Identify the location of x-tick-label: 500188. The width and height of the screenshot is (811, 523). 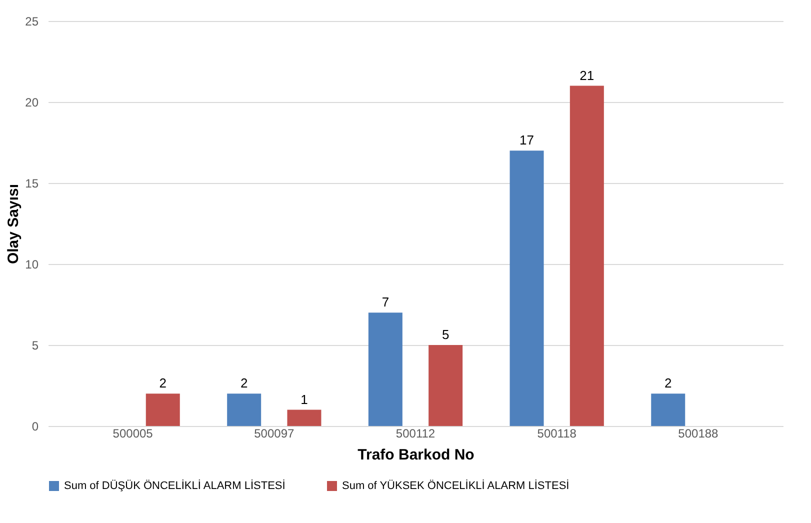
(698, 433).